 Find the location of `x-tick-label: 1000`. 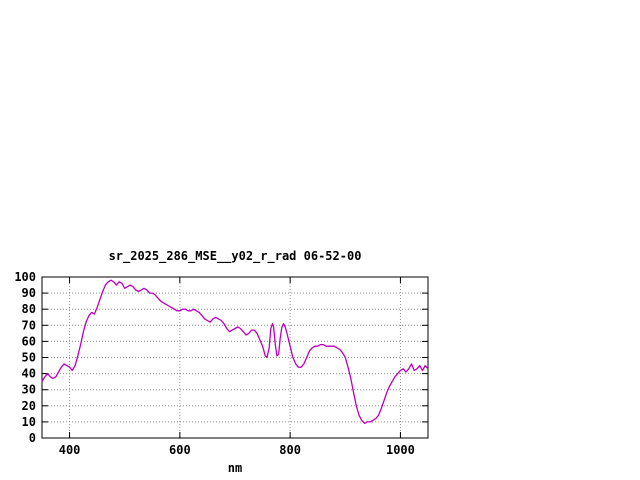

x-tick-label: 1000 is located at coordinates (400, 450).